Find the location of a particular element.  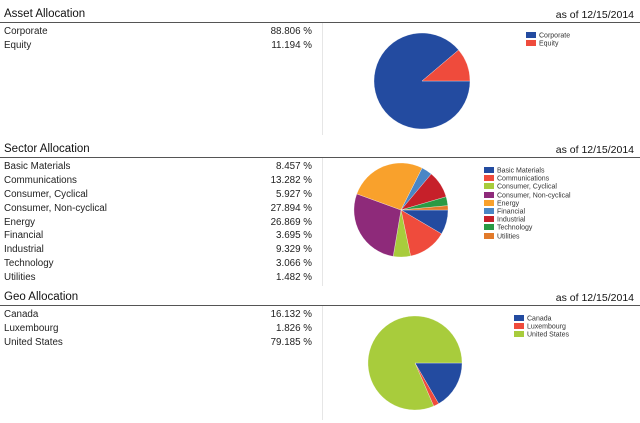

row-label: Consumer, Non-cyclical is located at coordinates (55, 208).